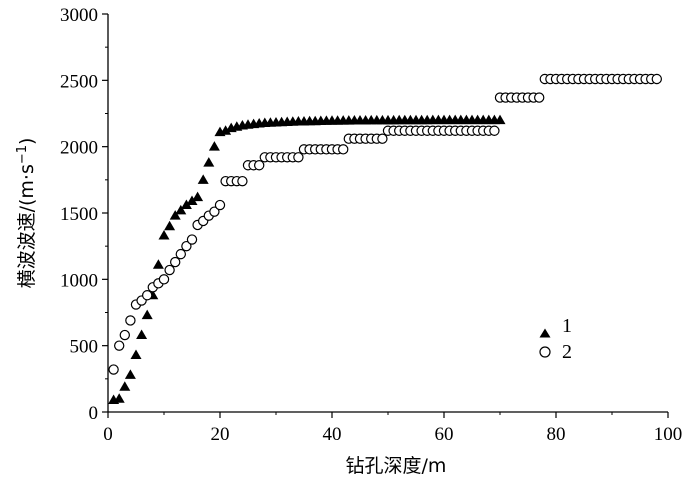  Describe the element at coordinates (556, 434) in the screenshot. I see `x-tick-label: 80` at that location.